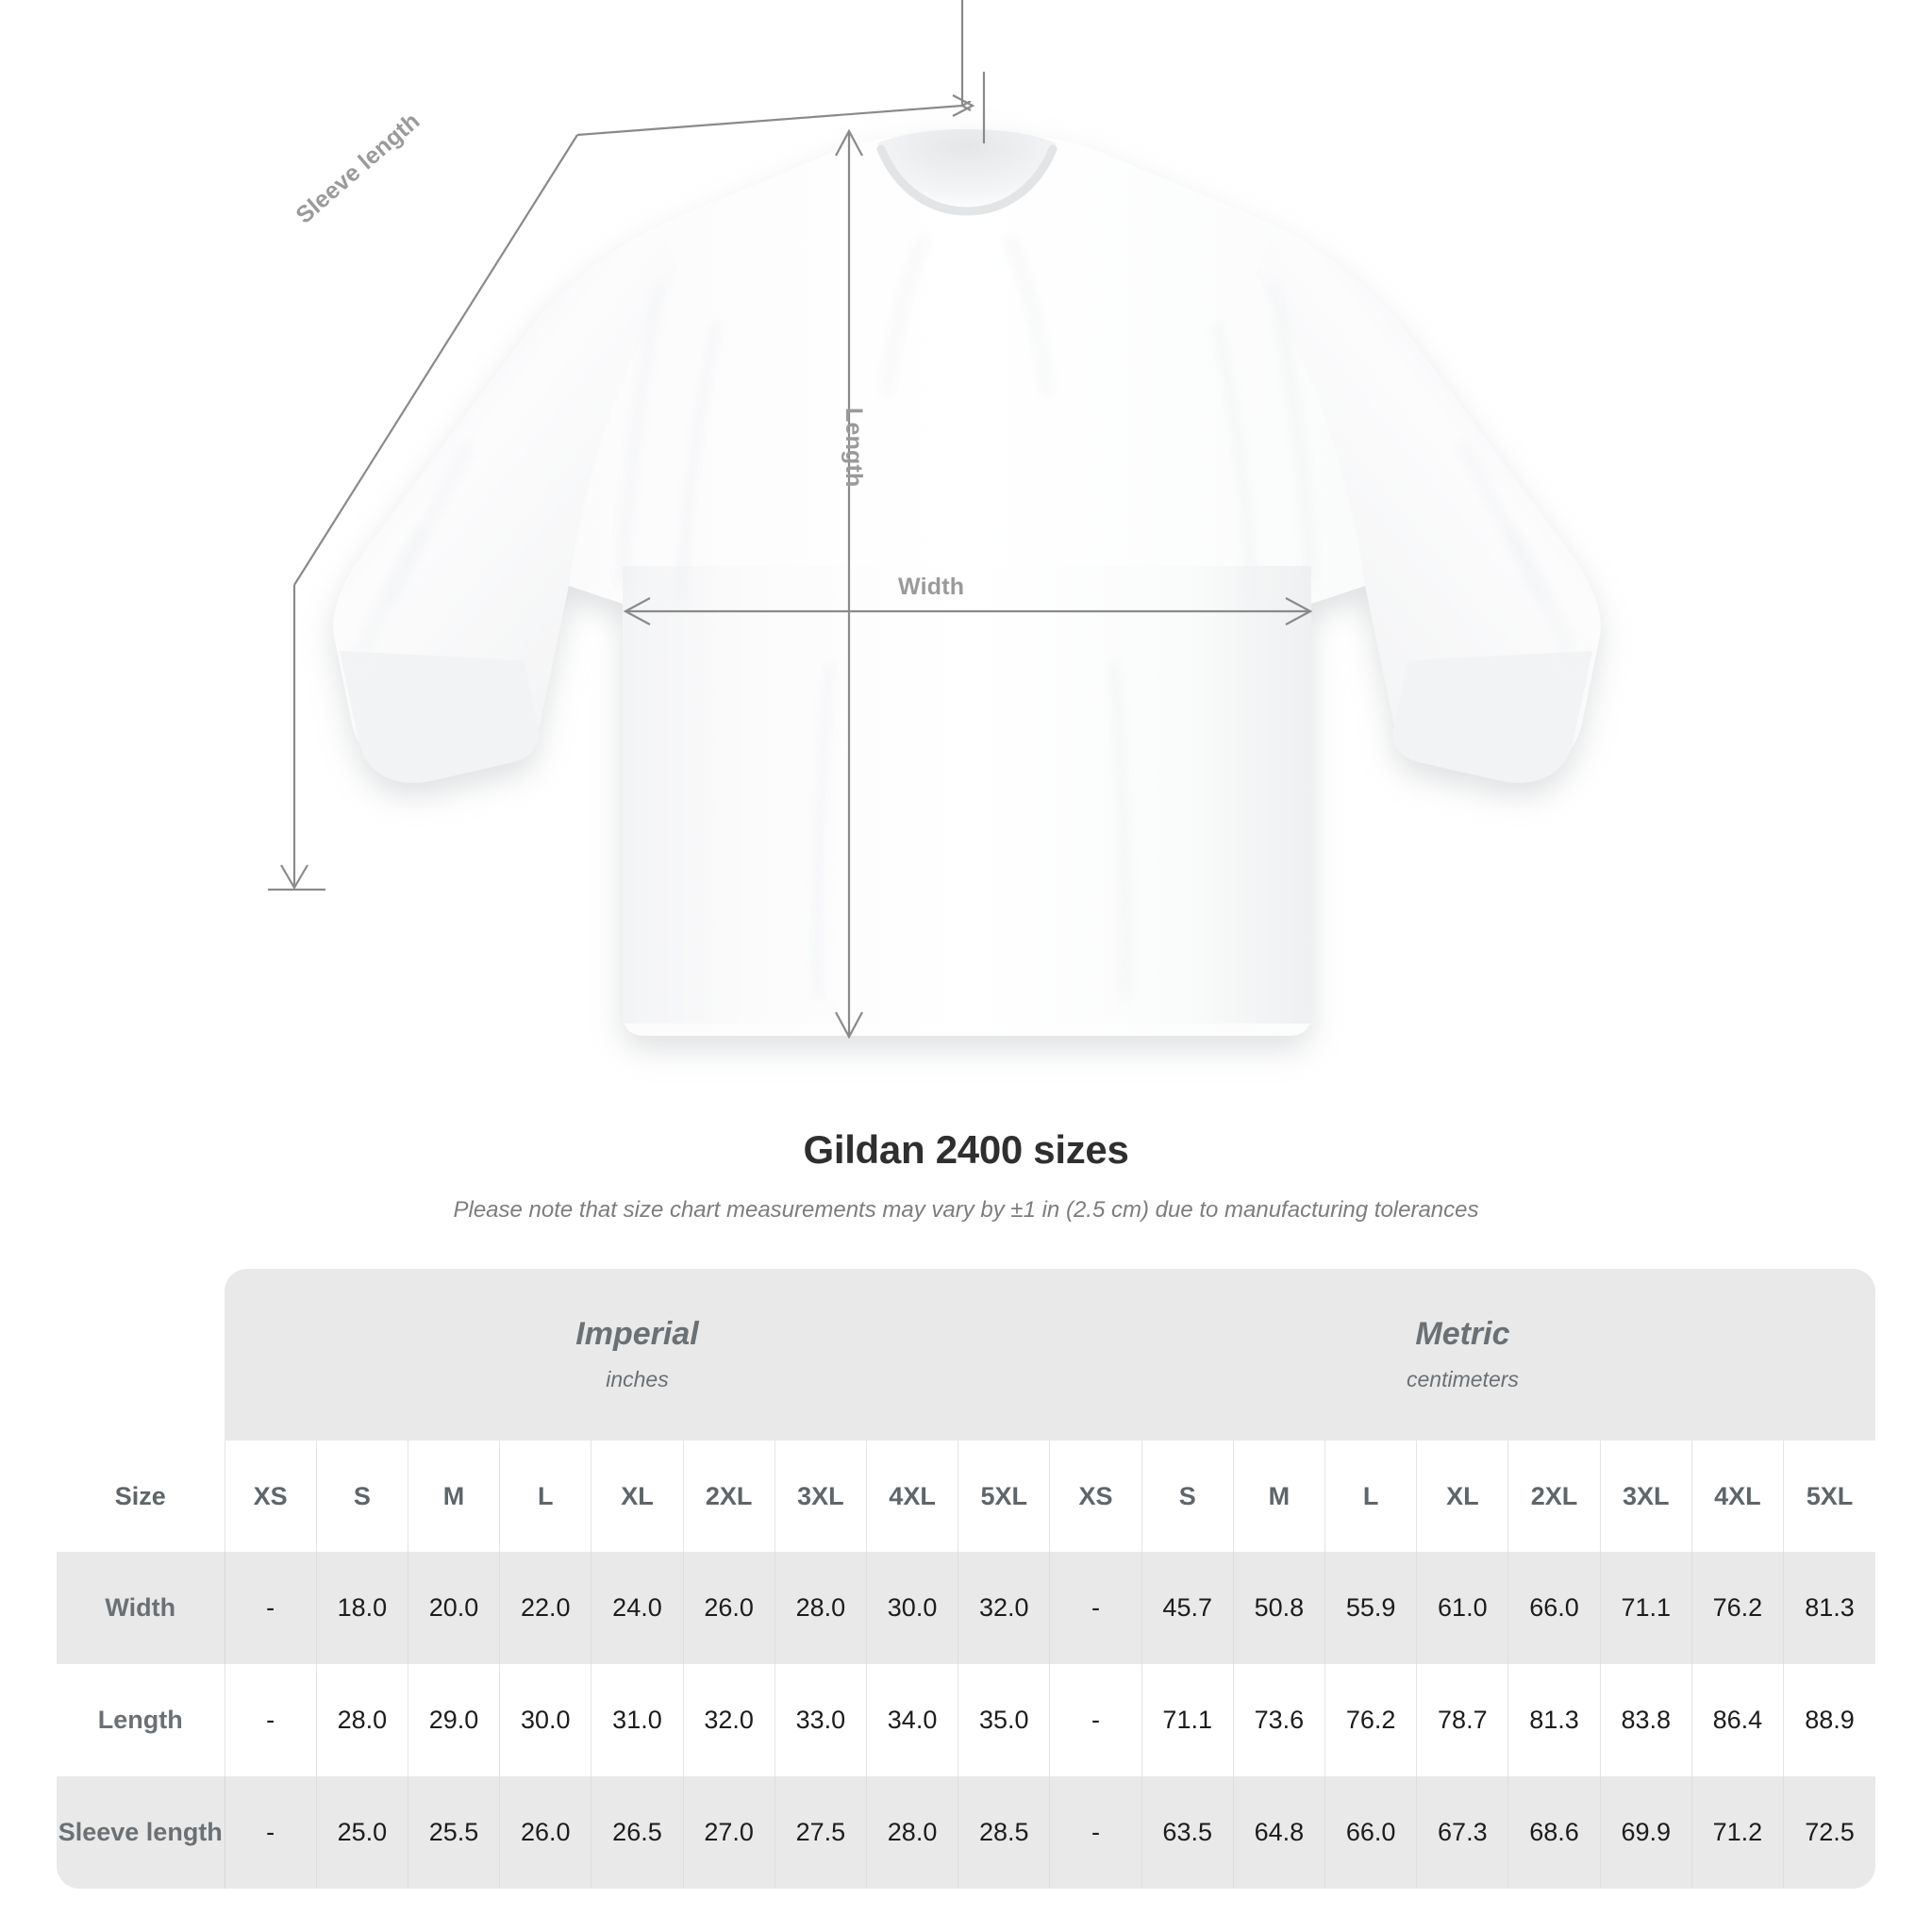 The width and height of the screenshot is (1932, 1932). What do you see at coordinates (271, 1720) in the screenshot?
I see `cell-length-imperial-xs: -` at bounding box center [271, 1720].